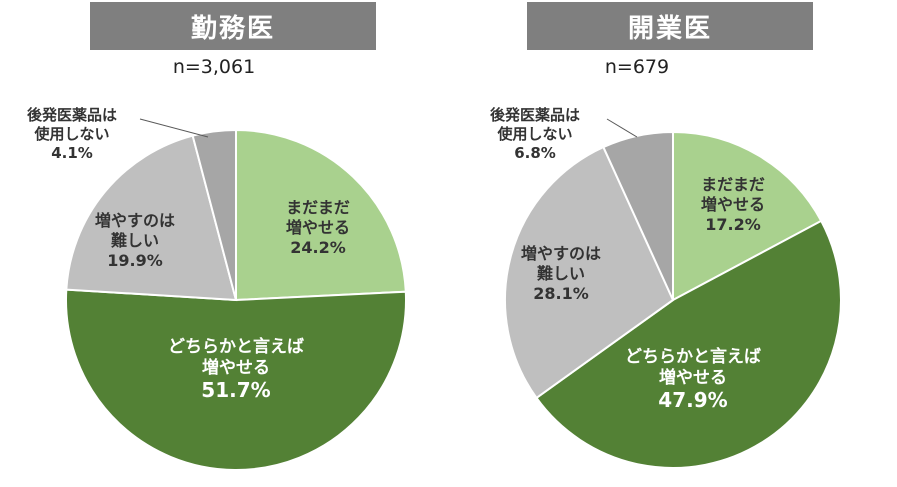  Describe the element at coordinates (670, 26) in the screenshot. I see `chart-title: 開業医` at that location.